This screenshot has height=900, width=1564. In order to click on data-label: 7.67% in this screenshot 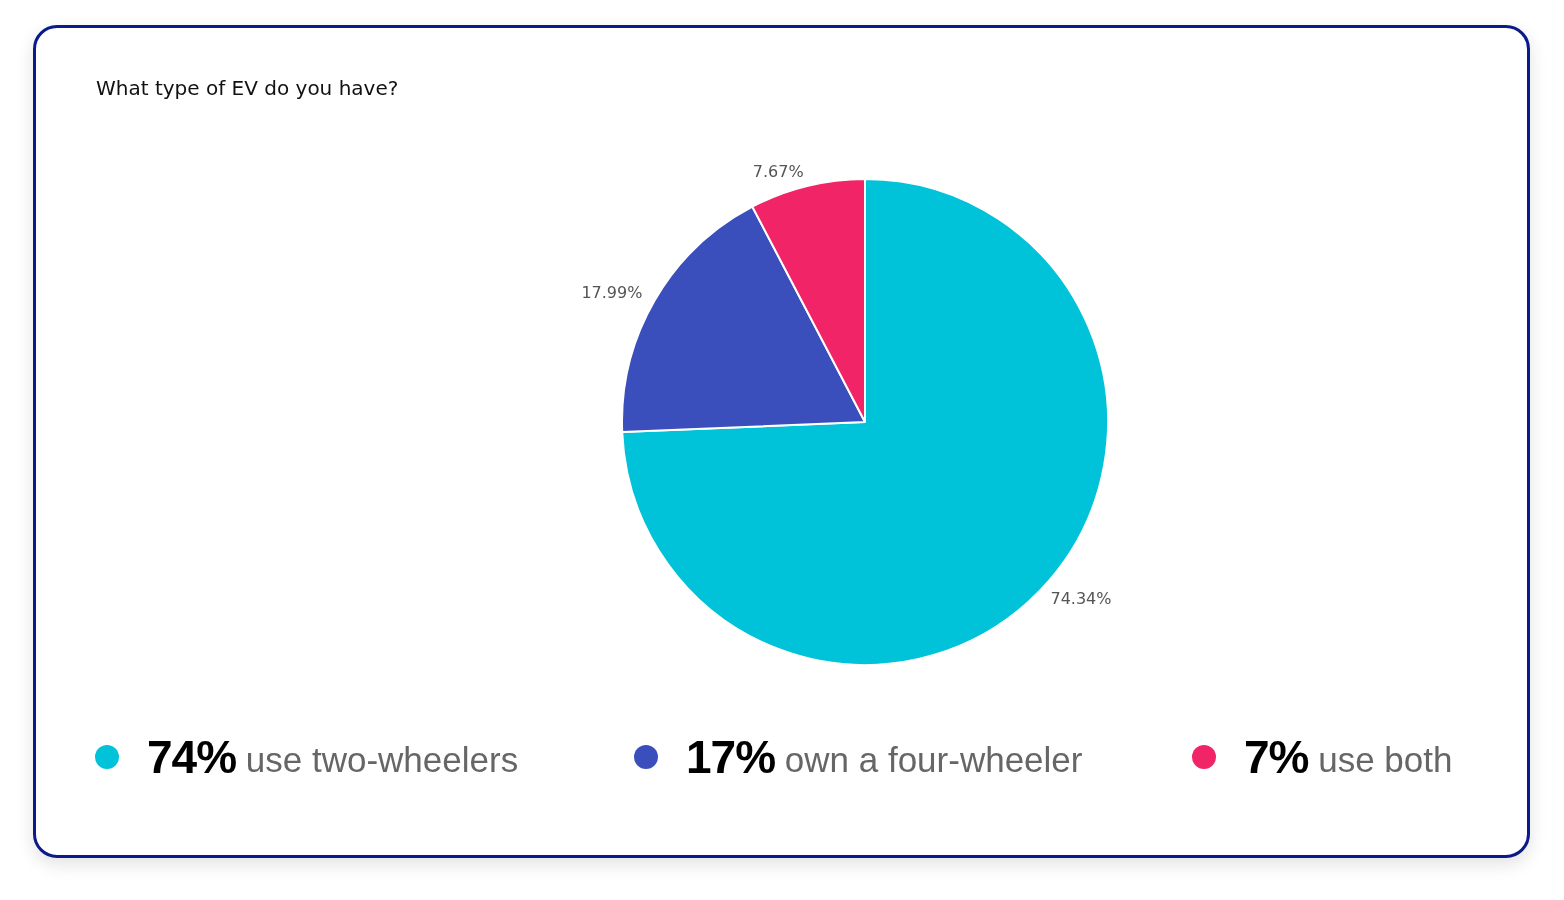, I will do `click(778, 171)`.